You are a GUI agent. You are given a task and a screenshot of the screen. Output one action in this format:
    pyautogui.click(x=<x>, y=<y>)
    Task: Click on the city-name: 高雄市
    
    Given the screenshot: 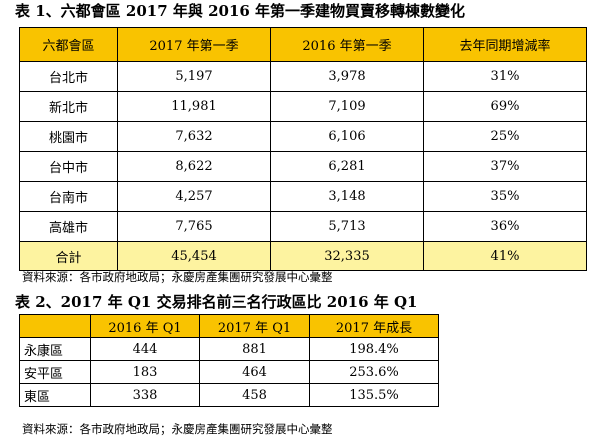 What is the action you would take?
    pyautogui.click(x=68, y=226)
    